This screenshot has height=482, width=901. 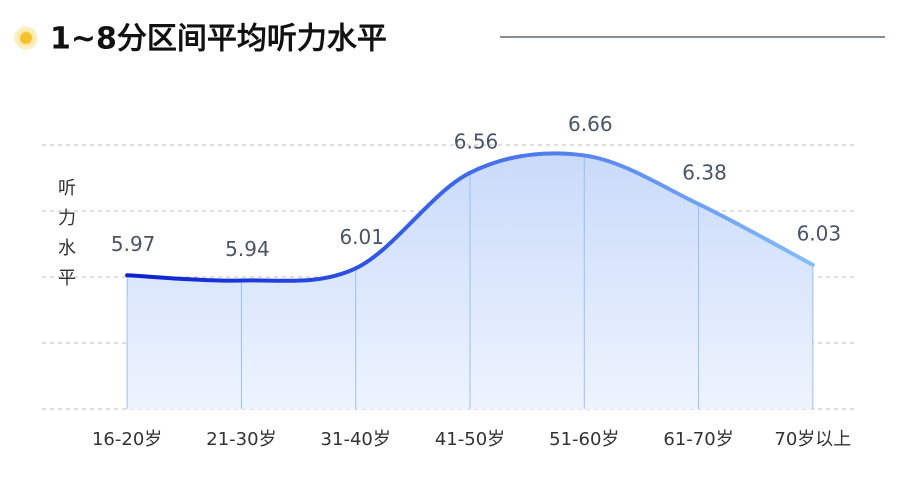 What do you see at coordinates (26, 38) in the screenshot?
I see `title-dot` at bounding box center [26, 38].